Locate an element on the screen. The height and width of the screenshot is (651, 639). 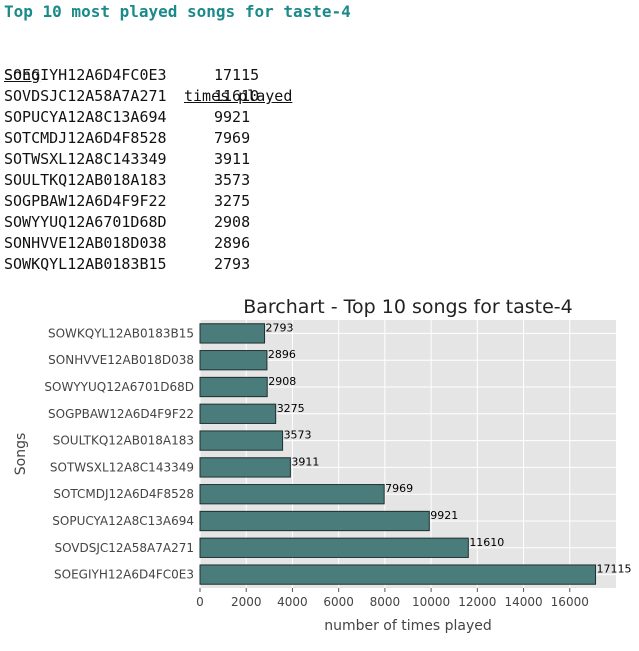
y-tick-label: SOGPBAW12A6D4F9F22 is located at coordinates (121, 414).